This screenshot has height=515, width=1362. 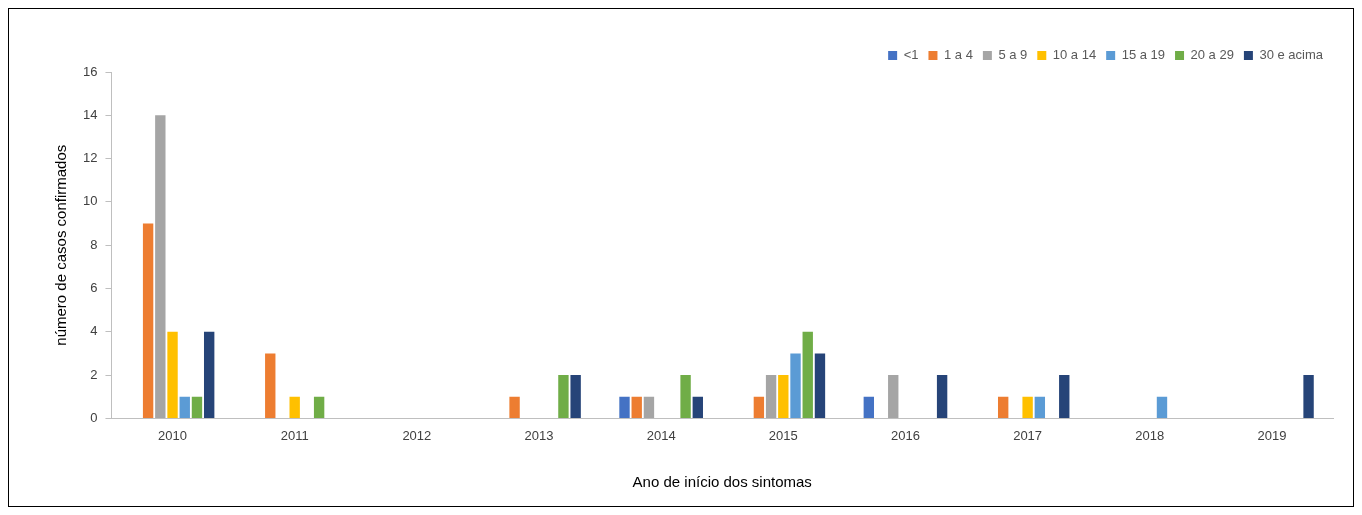 What do you see at coordinates (1143, 55) in the screenshot?
I see `legend-label: 15 a 19` at bounding box center [1143, 55].